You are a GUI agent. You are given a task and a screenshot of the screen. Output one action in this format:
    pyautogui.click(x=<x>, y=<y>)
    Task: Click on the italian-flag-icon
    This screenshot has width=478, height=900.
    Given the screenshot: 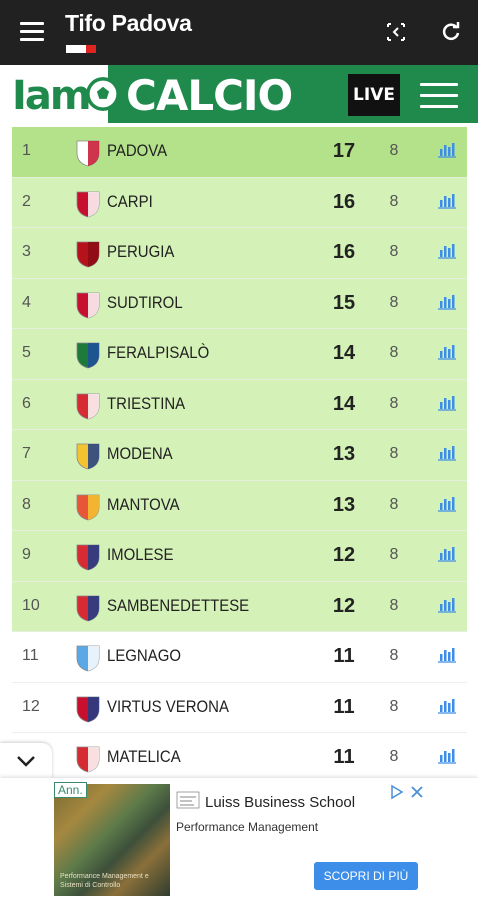 What is the action you would take?
    pyautogui.click(x=81, y=49)
    